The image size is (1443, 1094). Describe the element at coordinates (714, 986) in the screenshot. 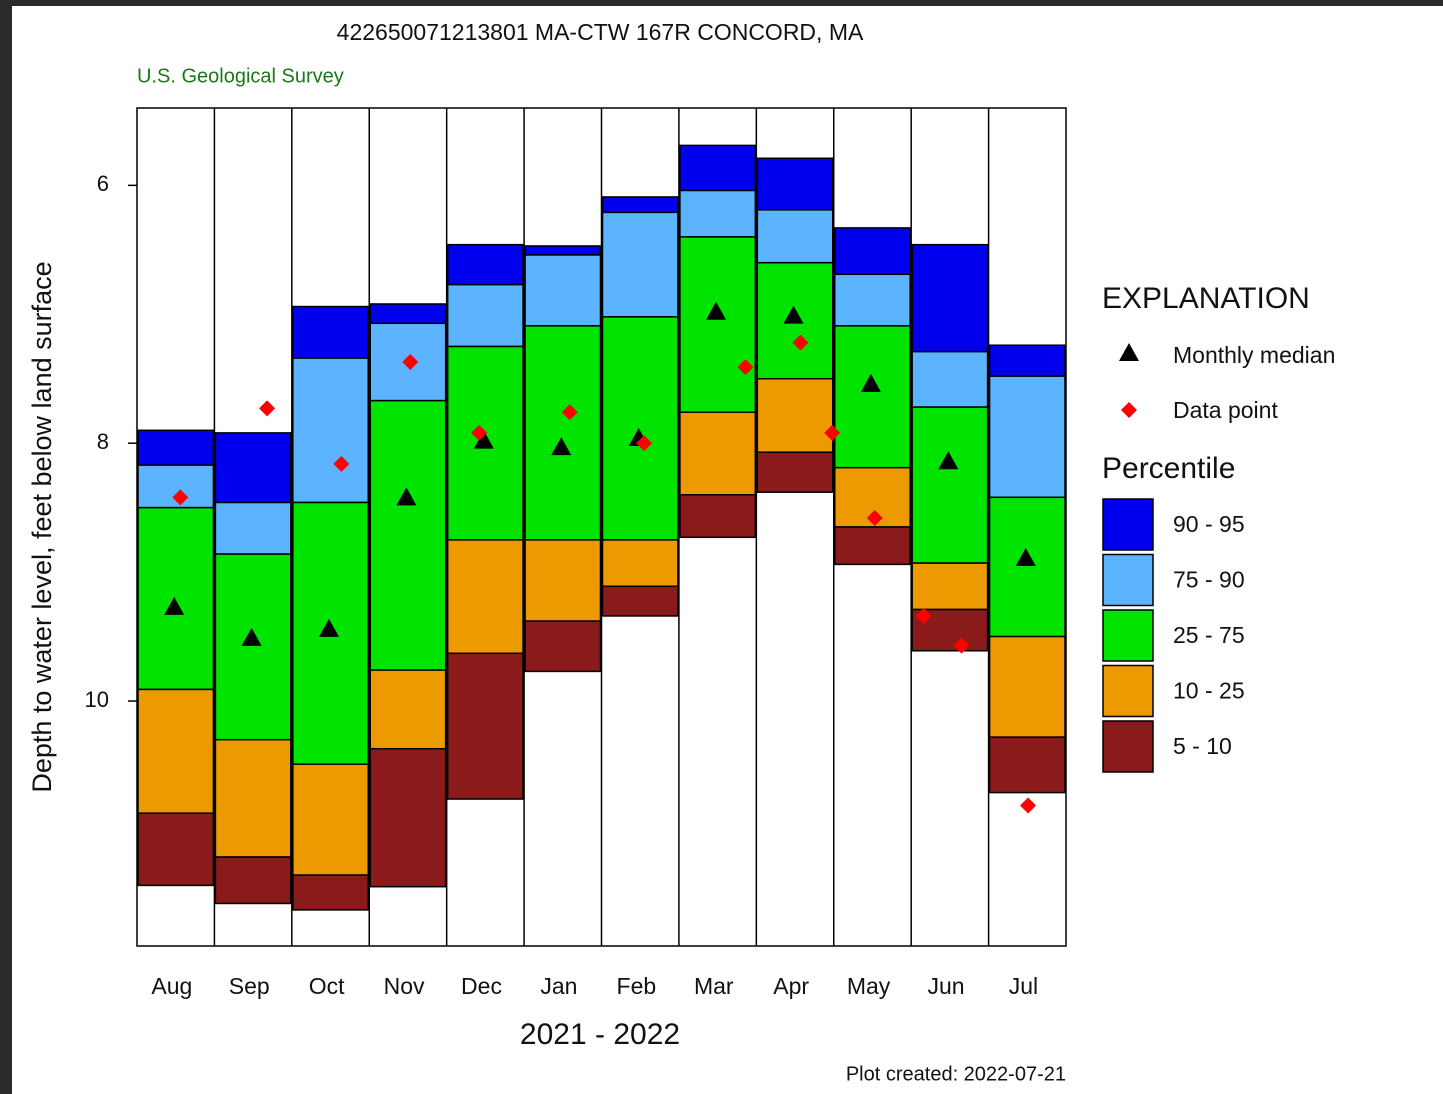

I see `x-tick-label: Mar` at that location.